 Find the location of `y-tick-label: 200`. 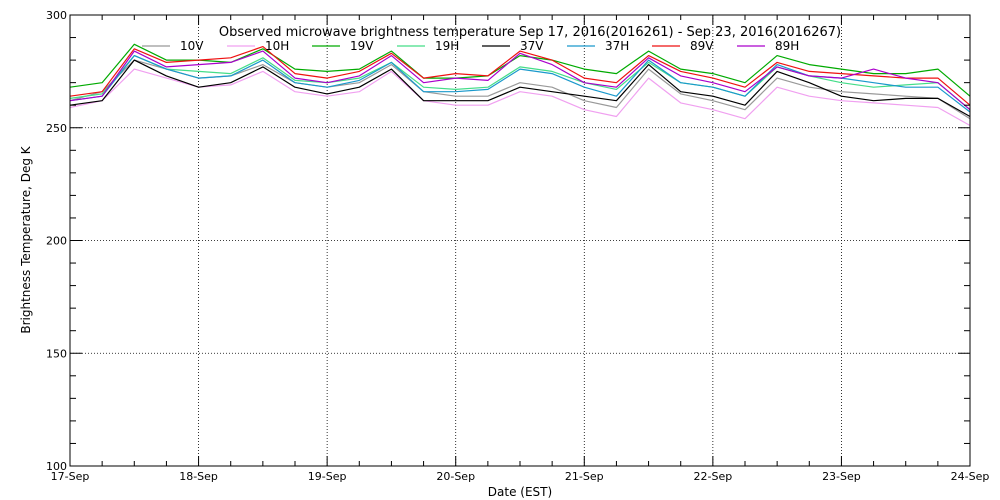

y-tick-label: 200 is located at coordinates (56, 241).